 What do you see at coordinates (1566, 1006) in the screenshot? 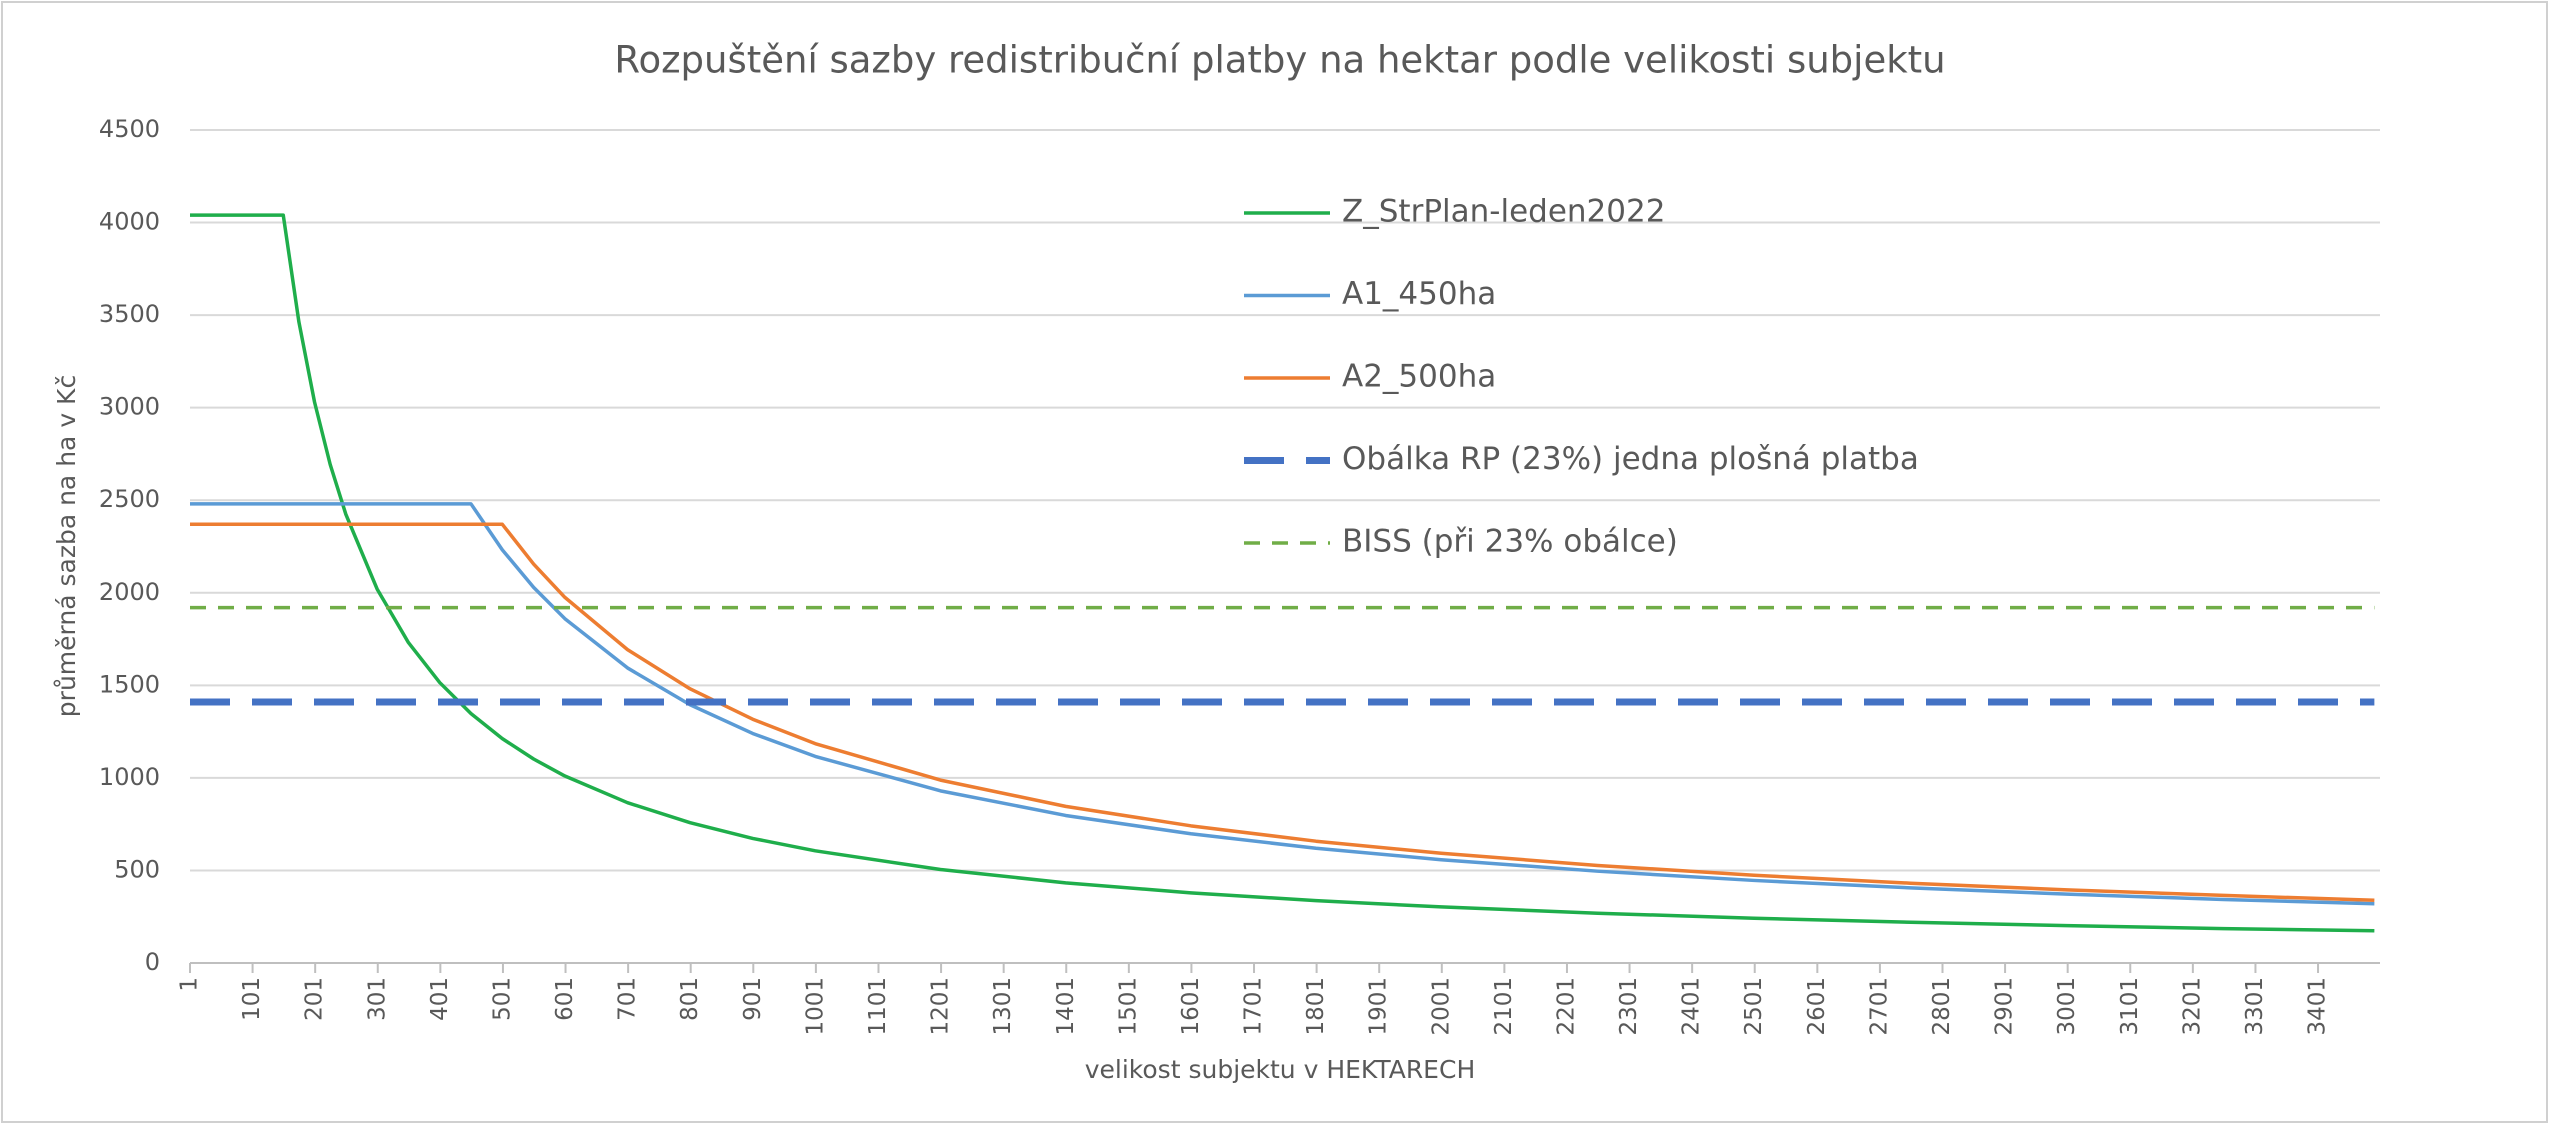
I see `x-tick-label: 2201` at bounding box center [1566, 1006].